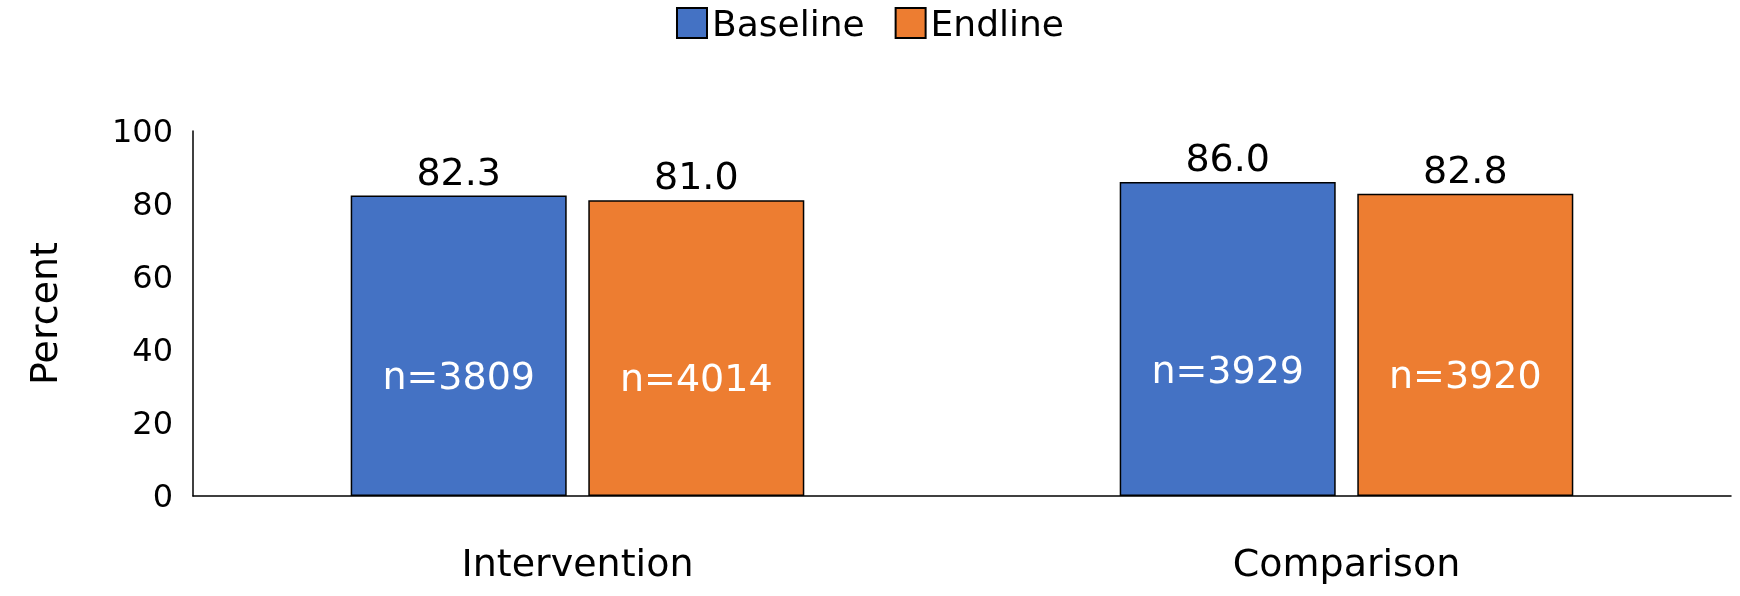 The height and width of the screenshot is (596, 1740). Describe the element at coordinates (577, 563) in the screenshot. I see `x-tick-label: Intervention` at that location.